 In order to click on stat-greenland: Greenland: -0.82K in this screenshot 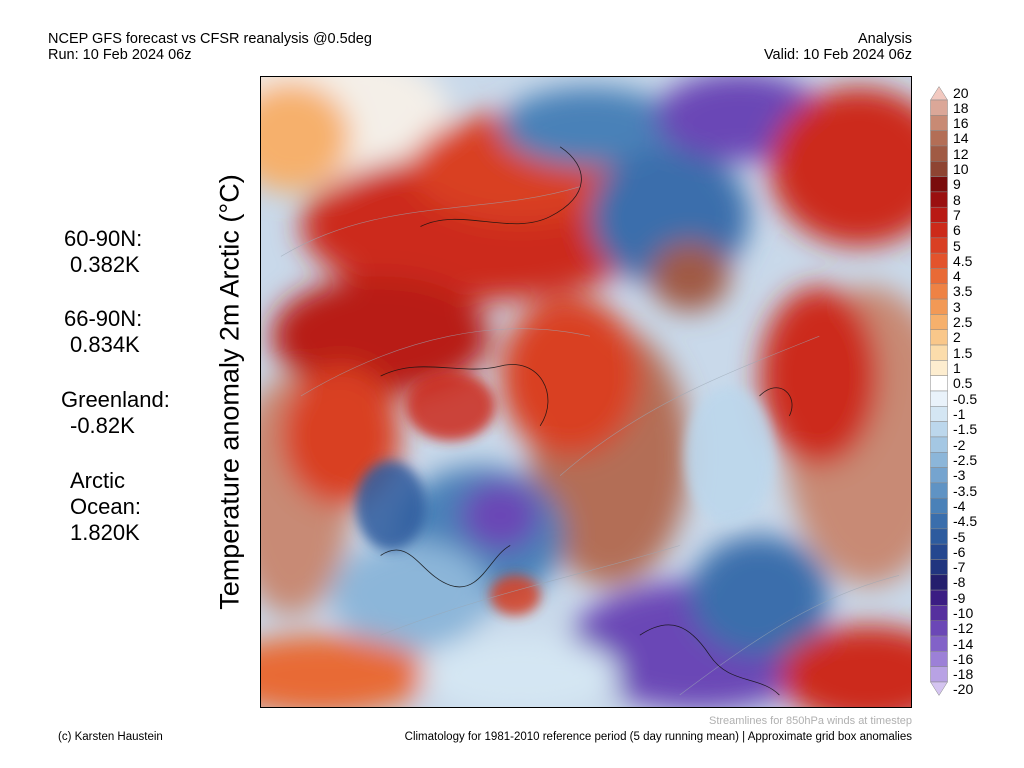, I will do `click(115, 413)`.